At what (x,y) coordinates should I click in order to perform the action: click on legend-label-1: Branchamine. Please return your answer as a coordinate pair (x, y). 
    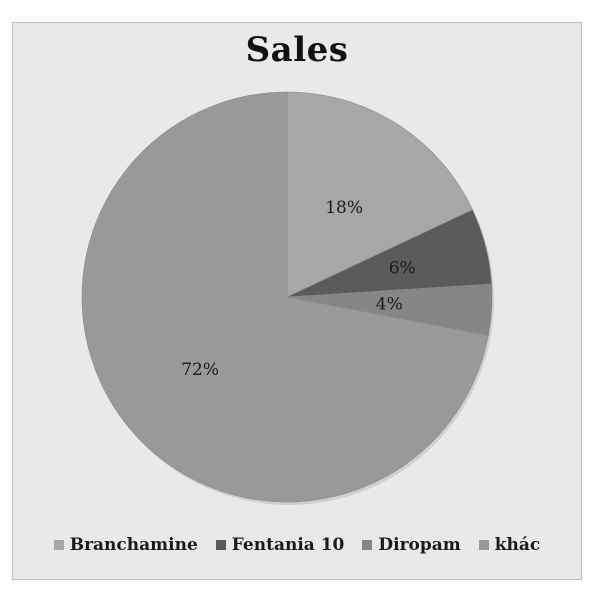
    Looking at the image, I should click on (133, 545).